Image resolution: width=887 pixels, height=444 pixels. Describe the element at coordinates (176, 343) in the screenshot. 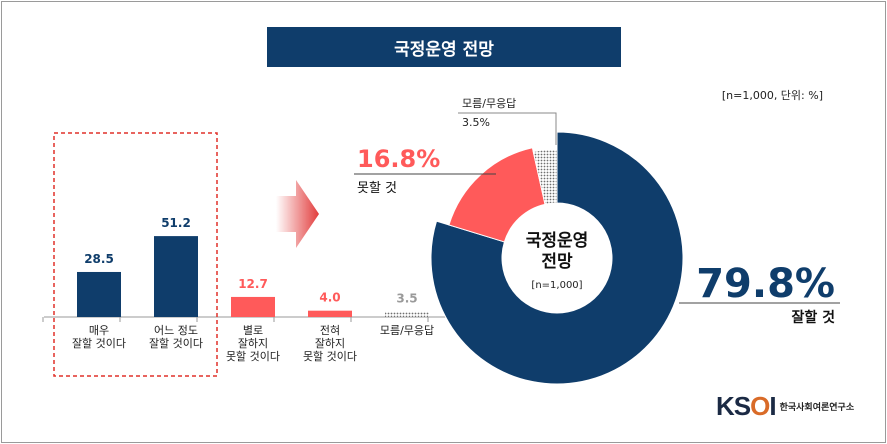

I see `category-label-1-1: 잘할 것이다` at that location.